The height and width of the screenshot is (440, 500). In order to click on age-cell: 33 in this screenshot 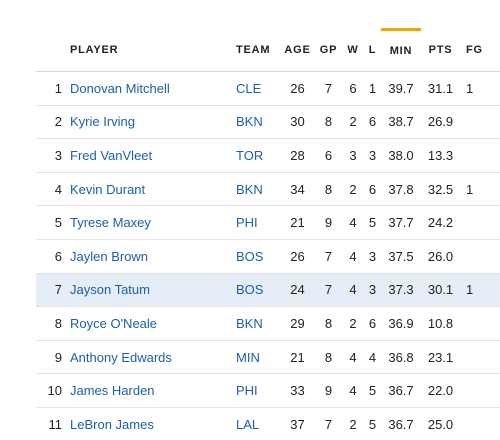, I will do `click(297, 390)`.